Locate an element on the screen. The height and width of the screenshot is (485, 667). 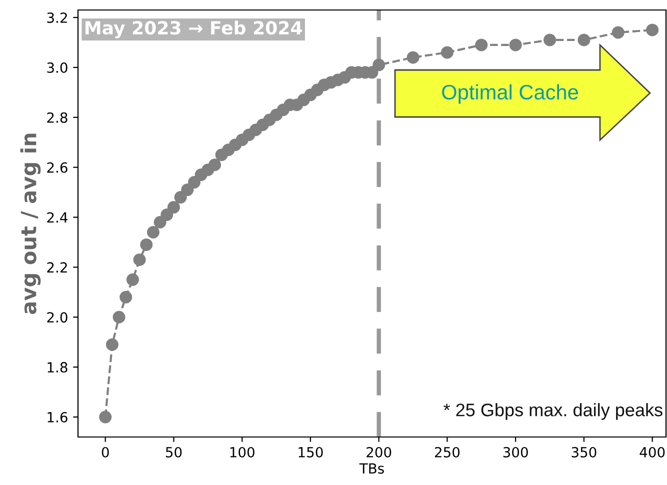
y-tick-label: 2.2 is located at coordinates (57, 267).